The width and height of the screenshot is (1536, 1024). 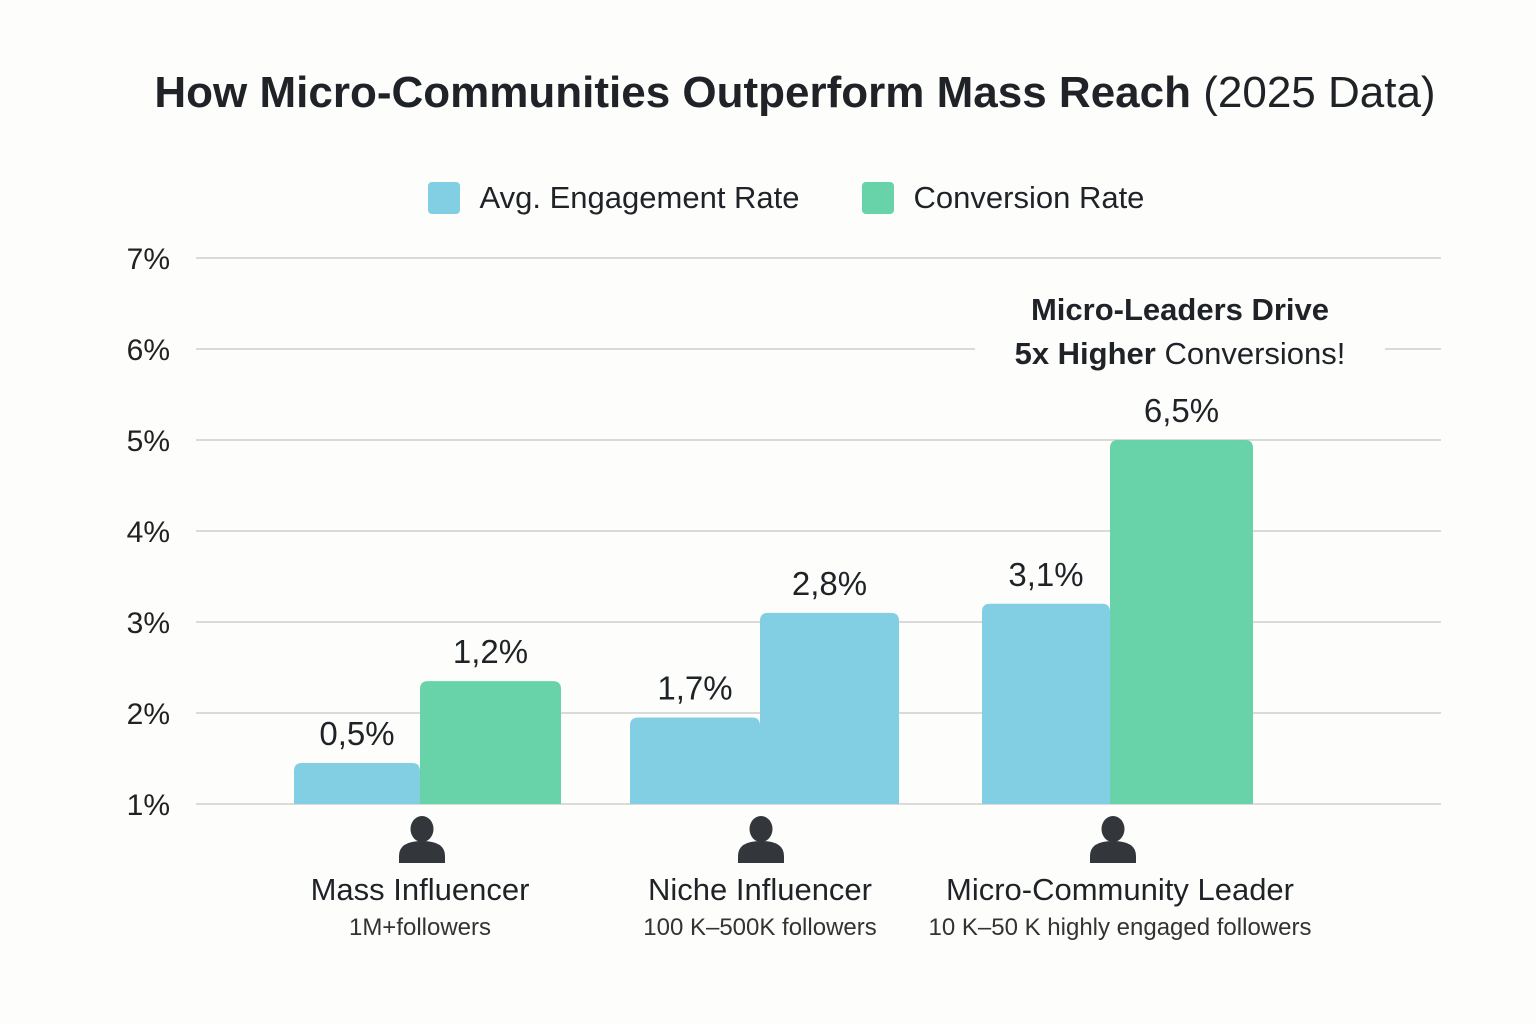 What do you see at coordinates (148, 805) in the screenshot?
I see `y-tick-label: 1%` at bounding box center [148, 805].